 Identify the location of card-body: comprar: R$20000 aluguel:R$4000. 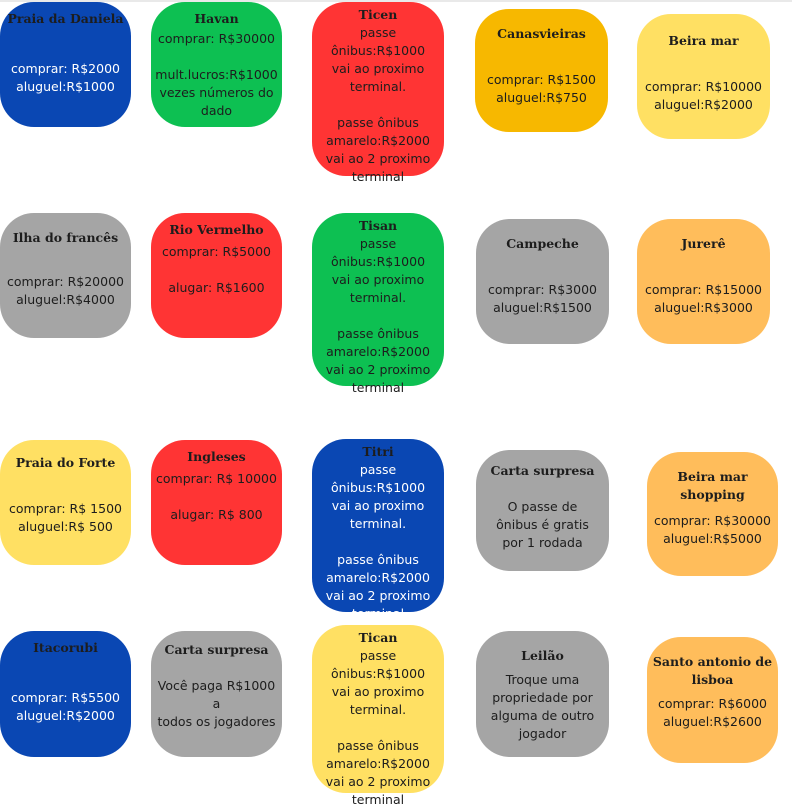
(65, 290).